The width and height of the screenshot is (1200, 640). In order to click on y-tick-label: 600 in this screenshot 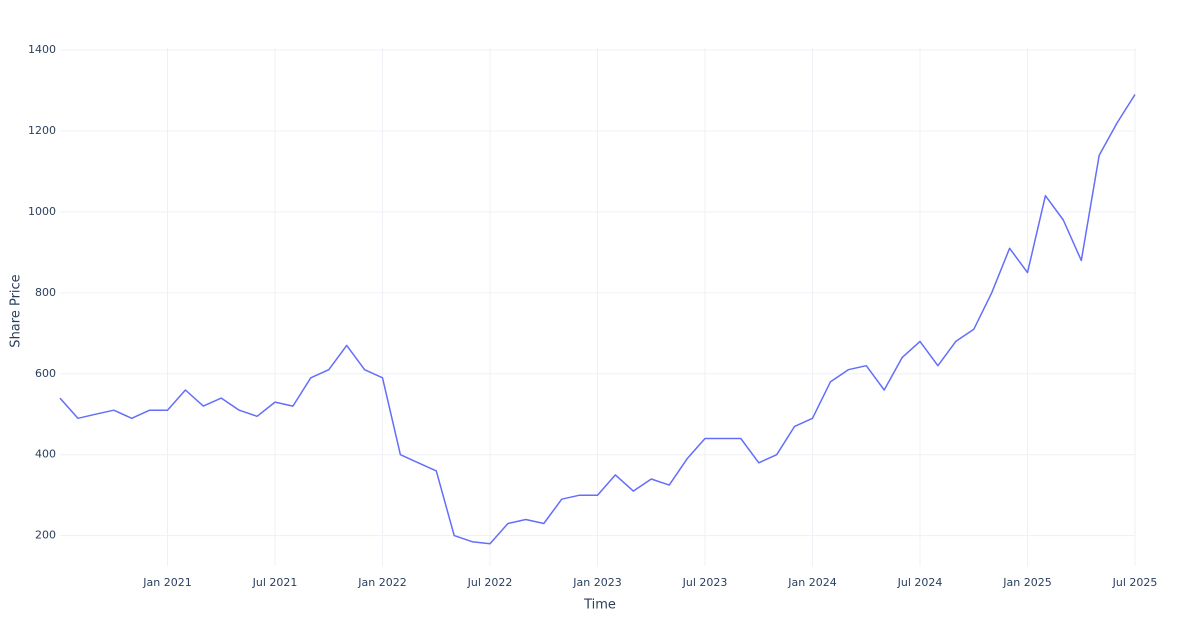, I will do `click(45, 373)`.